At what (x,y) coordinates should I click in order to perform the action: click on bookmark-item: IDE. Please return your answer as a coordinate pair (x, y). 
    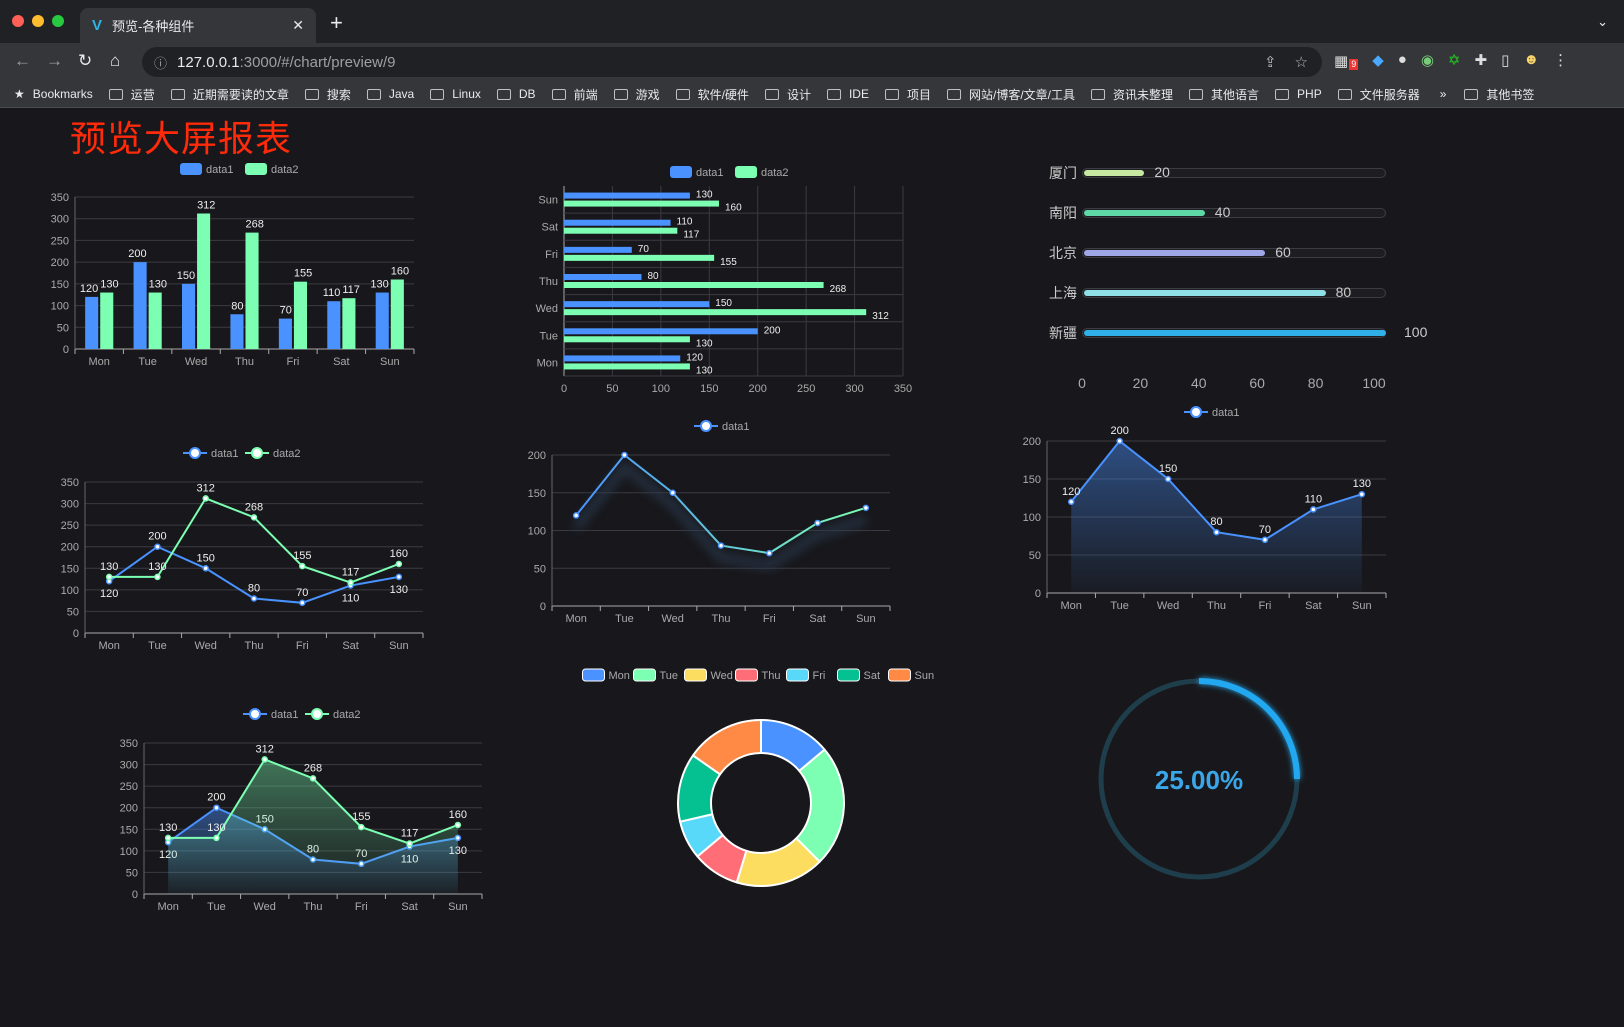
    Looking at the image, I should click on (847, 94).